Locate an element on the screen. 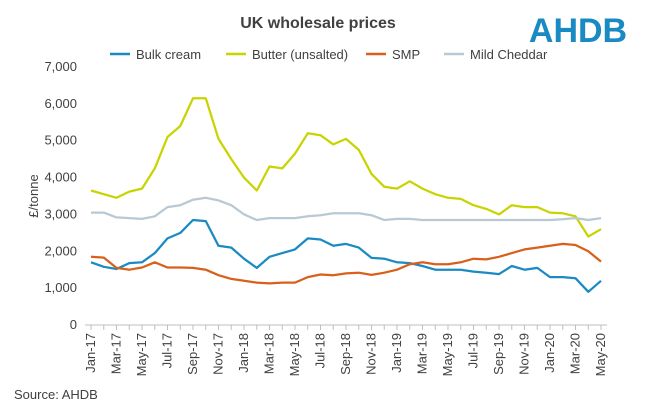 The image size is (649, 416). y-tick-label: 2,000 is located at coordinates (60, 250).